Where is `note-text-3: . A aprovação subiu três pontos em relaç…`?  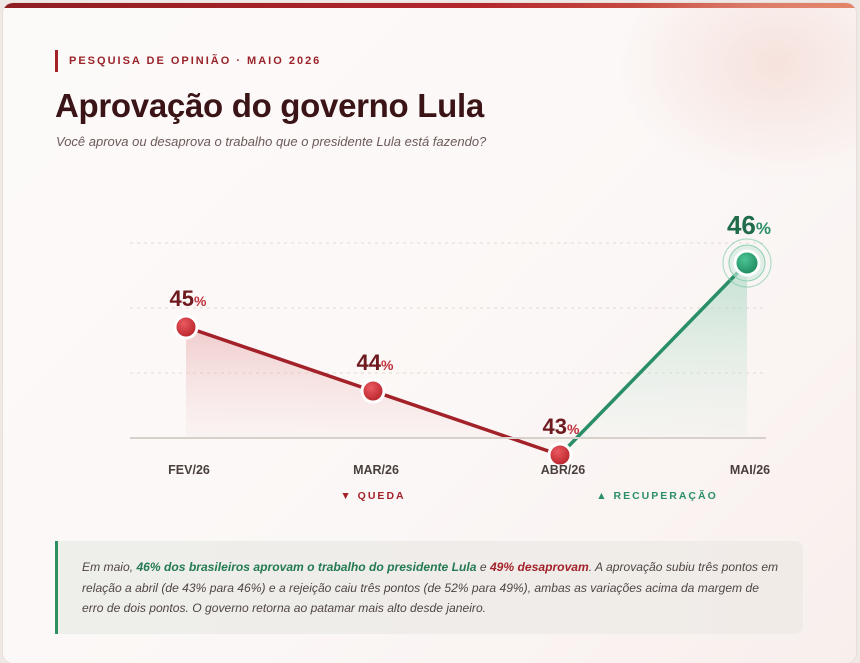
note-text-3: . A aprovação subiu três pontos em relaç… is located at coordinates (430, 587).